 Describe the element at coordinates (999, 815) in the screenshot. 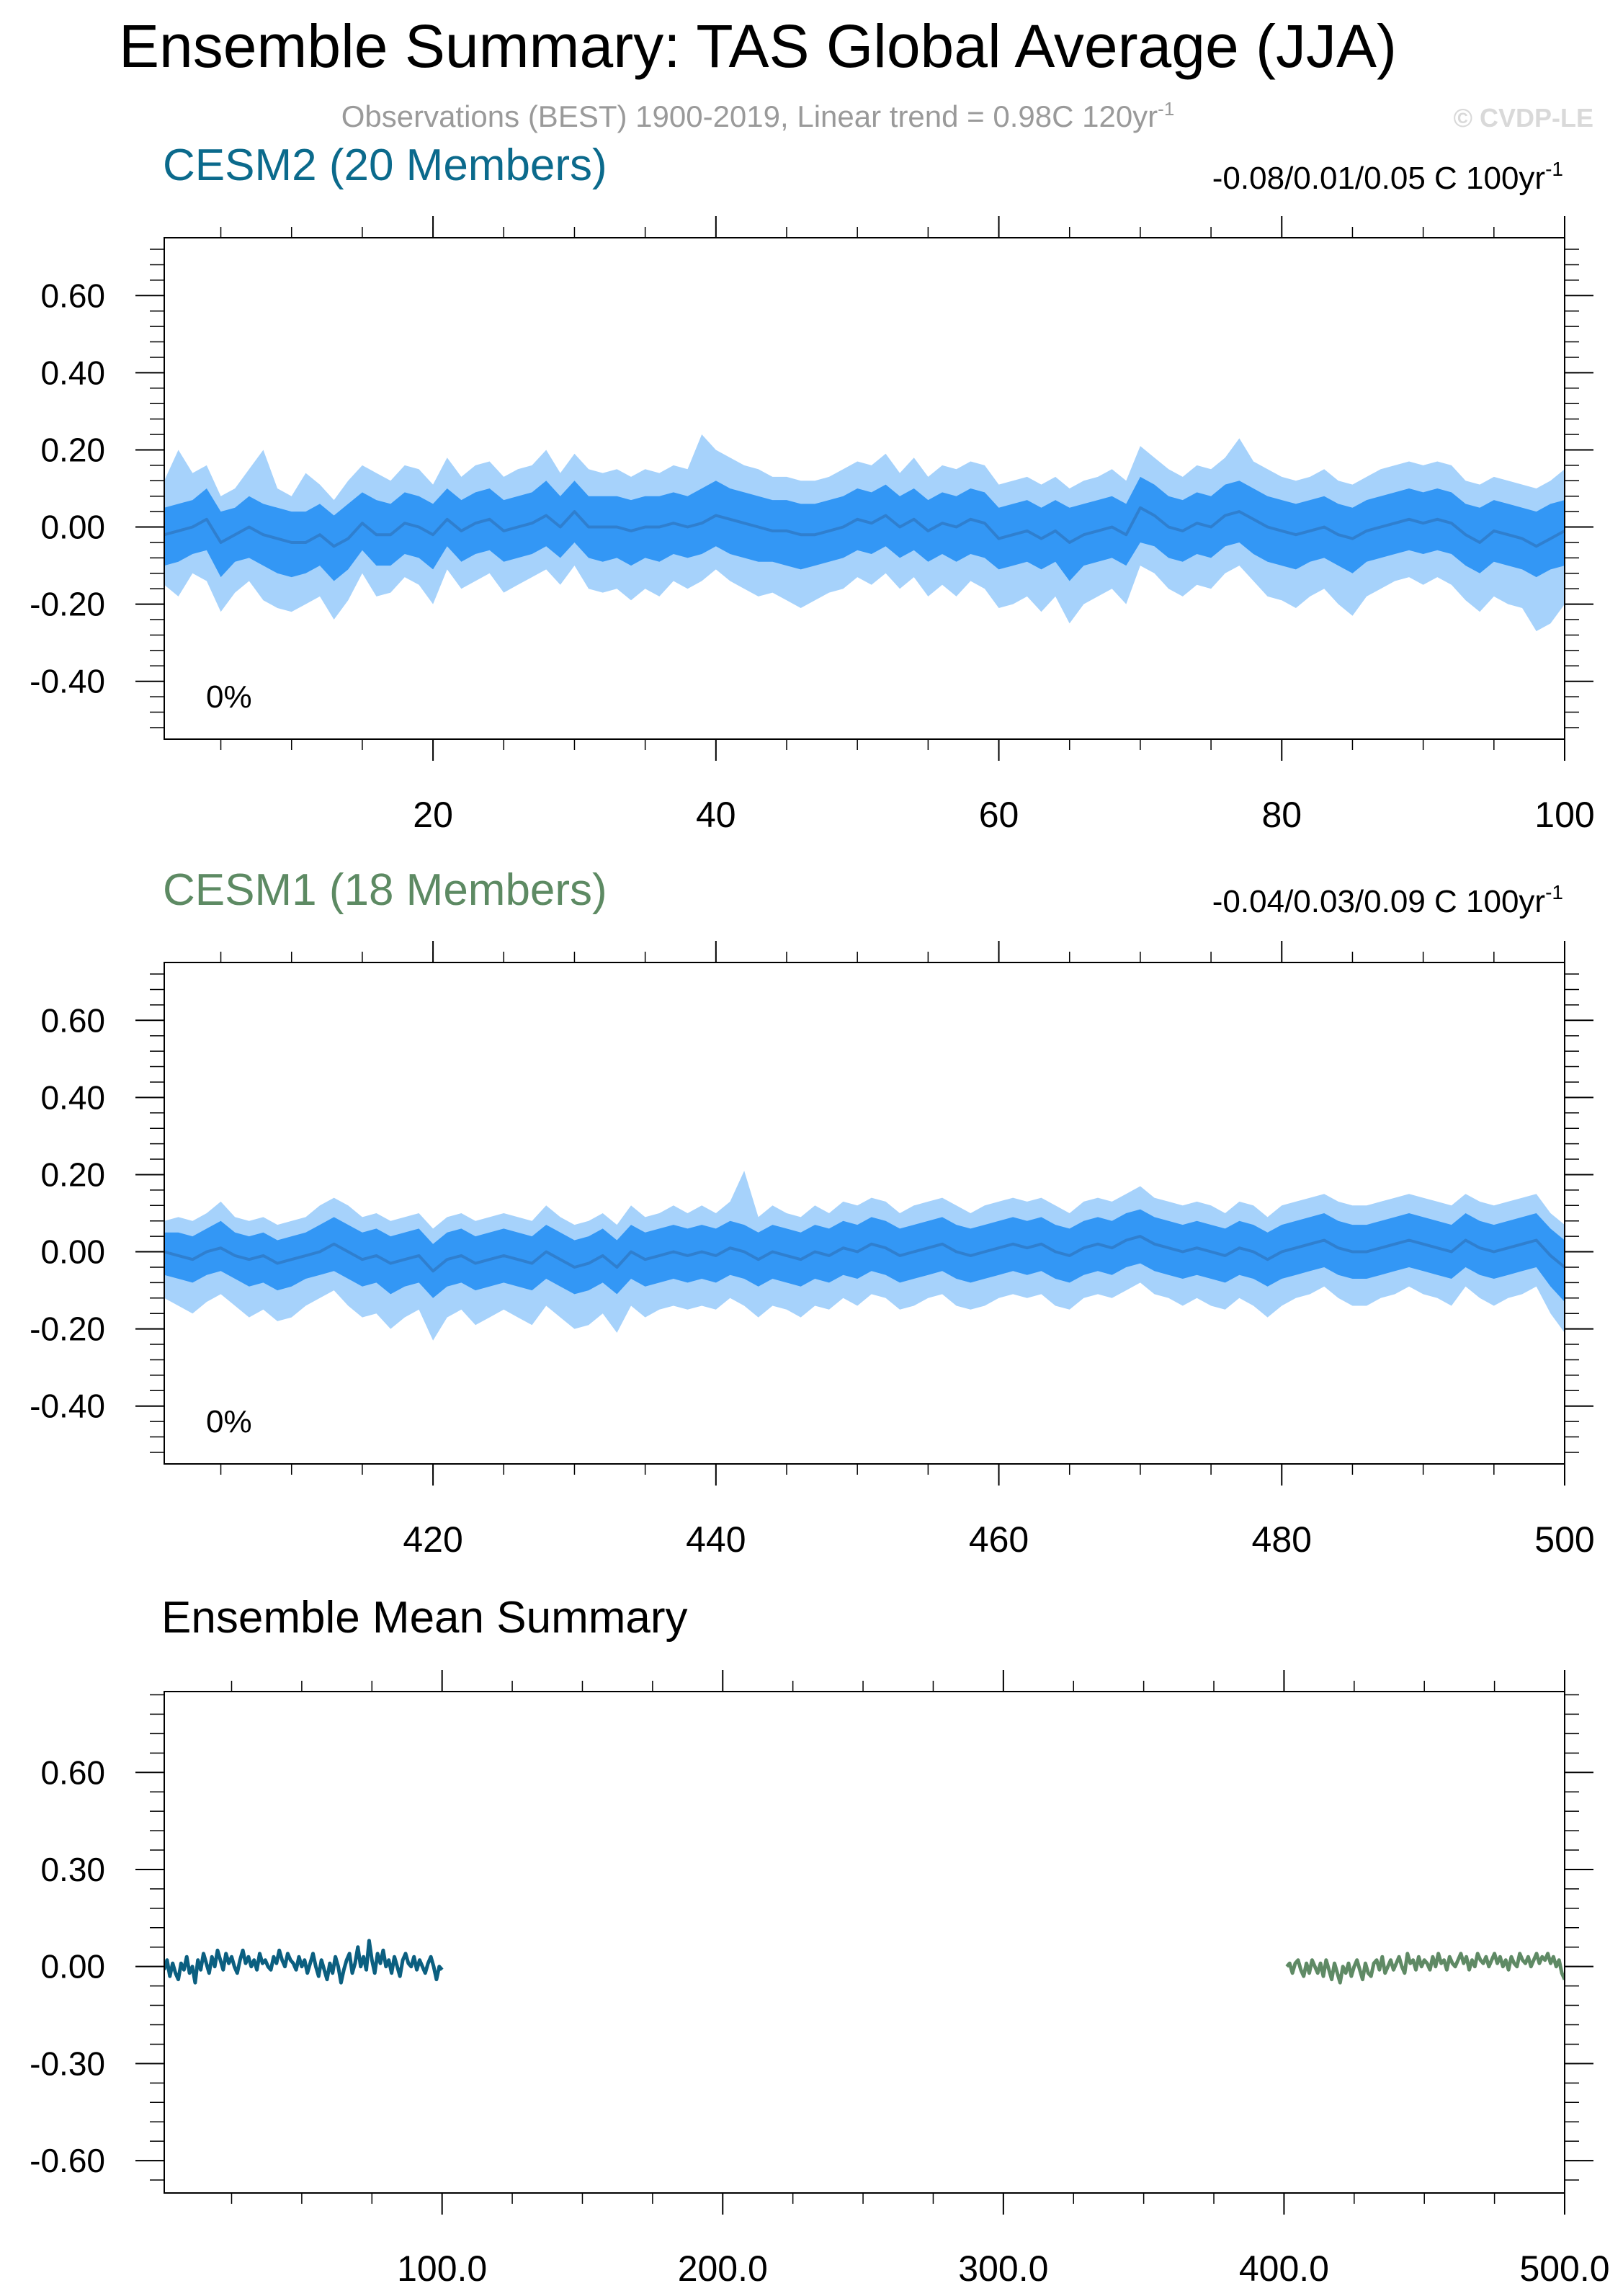

I see `cesm2-xtick-label: 60` at that location.